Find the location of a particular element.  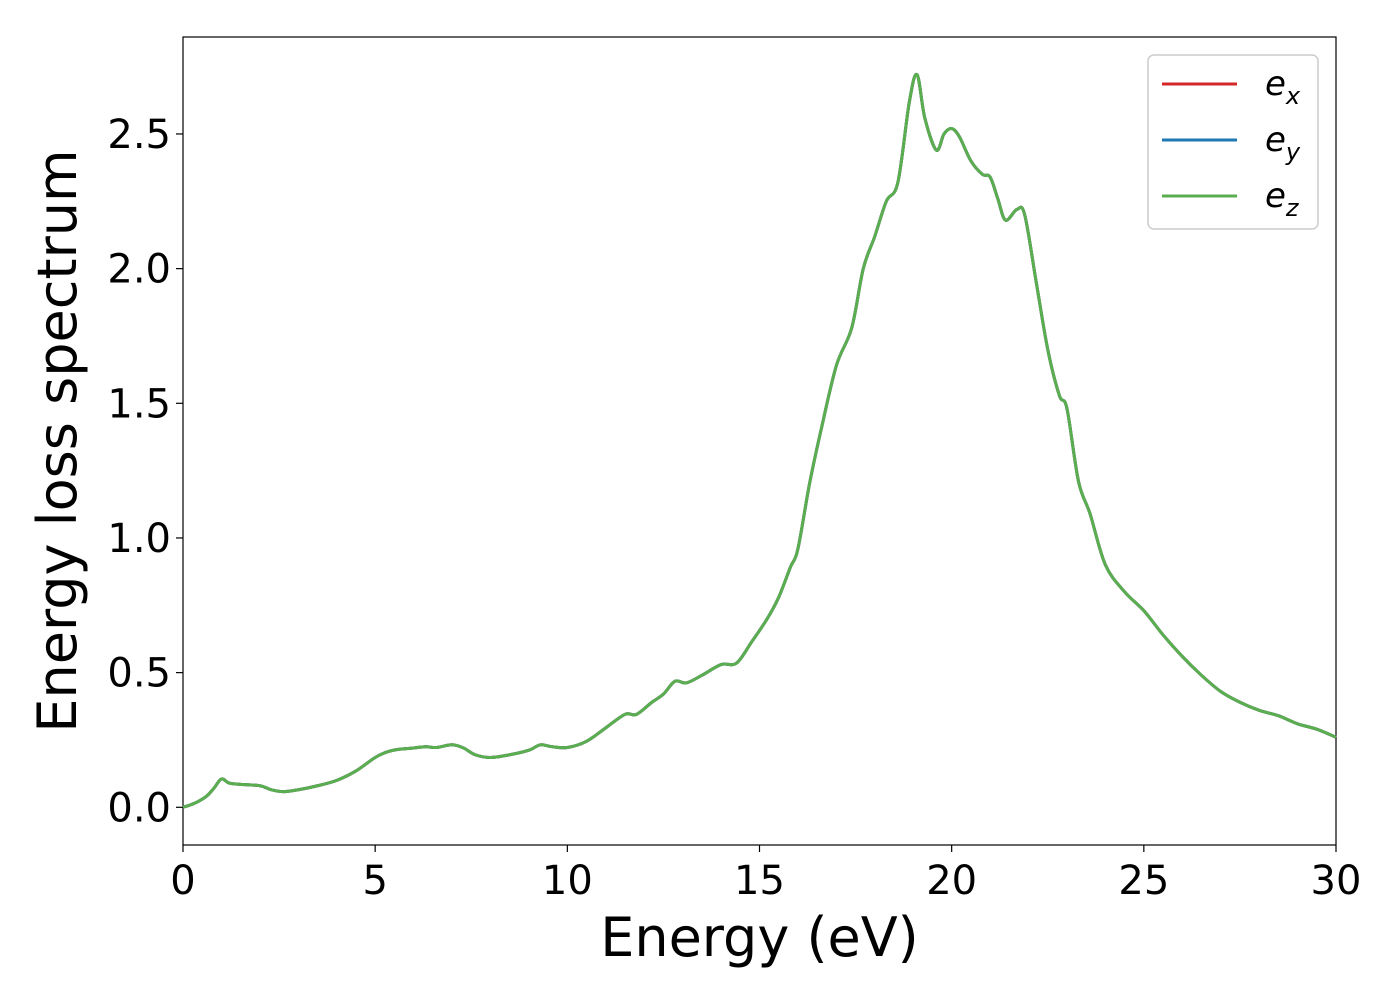

legend-label-subscript: y is located at coordinates (1293, 152).